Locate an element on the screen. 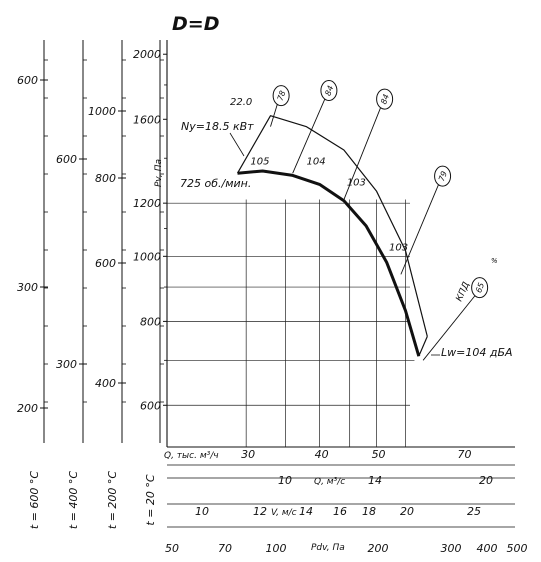 The width and height of the screenshot is (541, 562). x-axis-label-dynamic: Pdv, Па is located at coordinates (328, 548).